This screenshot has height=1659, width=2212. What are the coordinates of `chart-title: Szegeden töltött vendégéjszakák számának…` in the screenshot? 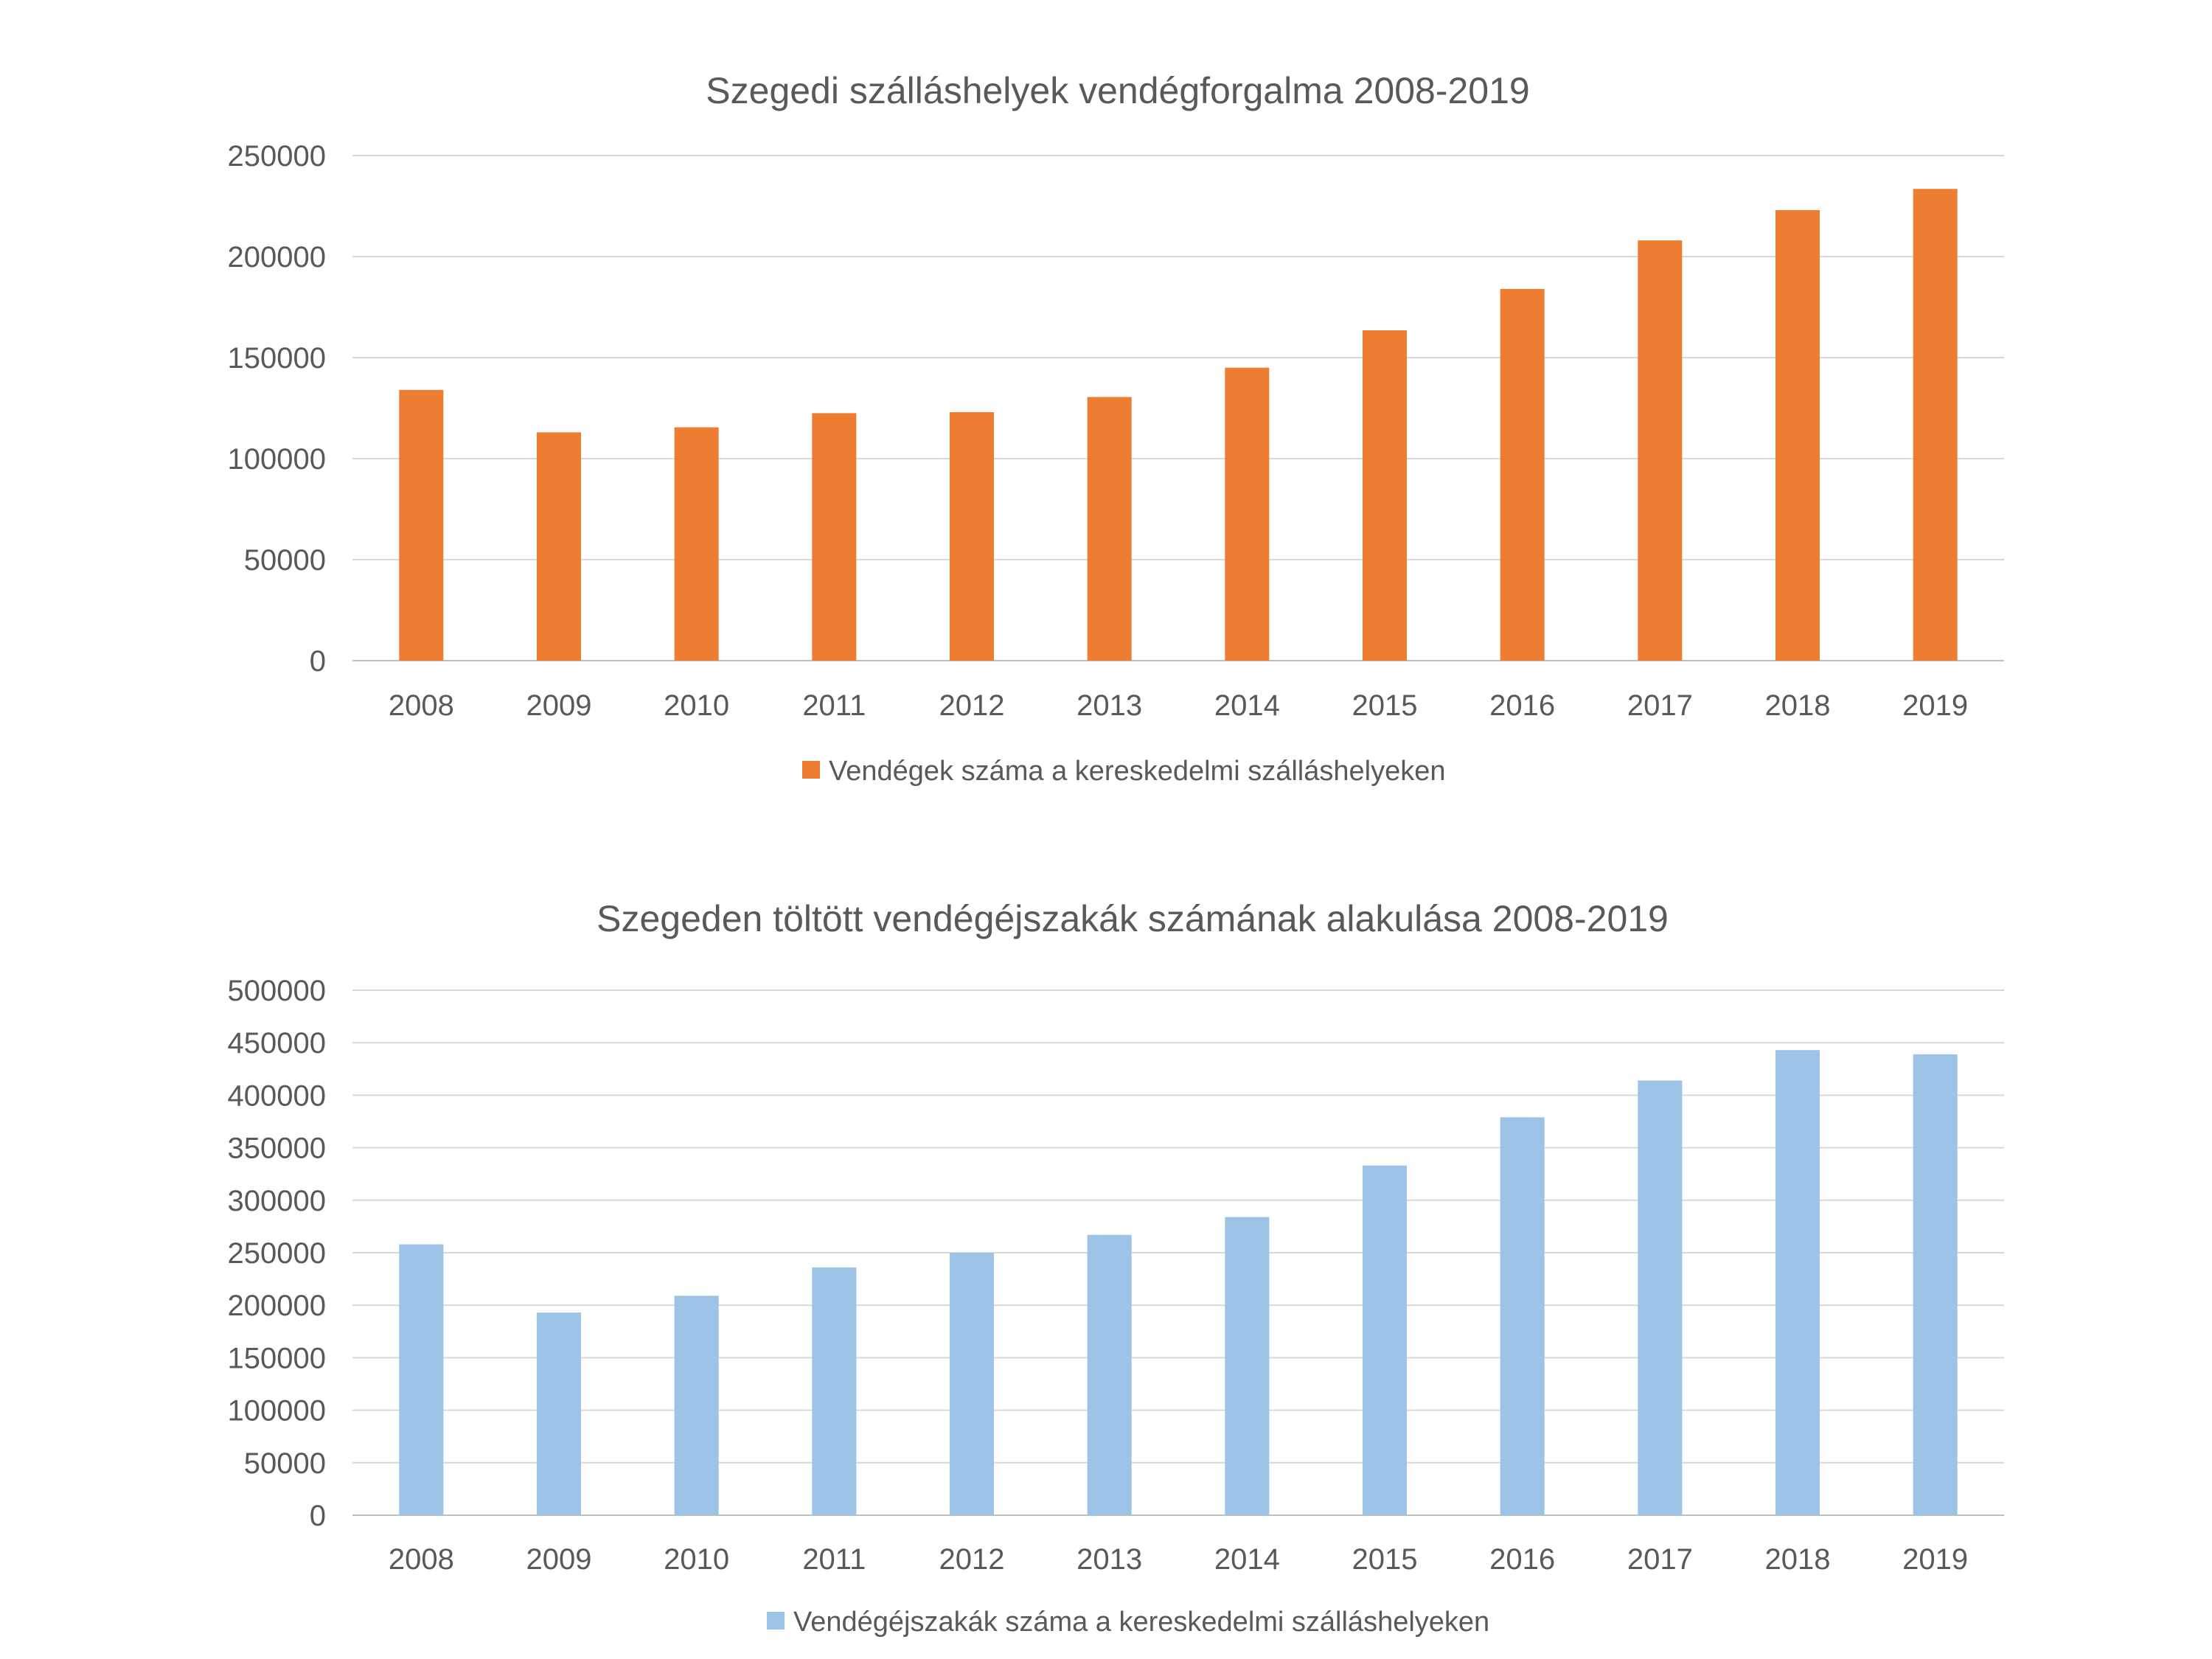 It's located at (1133, 918).